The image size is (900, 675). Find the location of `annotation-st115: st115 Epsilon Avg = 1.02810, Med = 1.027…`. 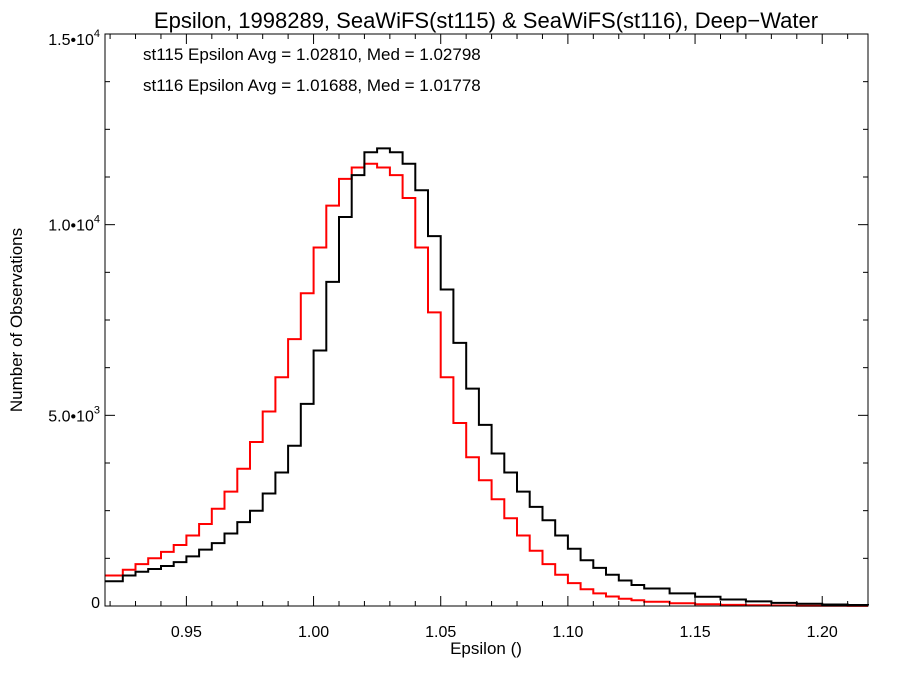

annotation-st115: st115 Epsilon Avg = 1.02810, Med = 1.027… is located at coordinates (312, 54).